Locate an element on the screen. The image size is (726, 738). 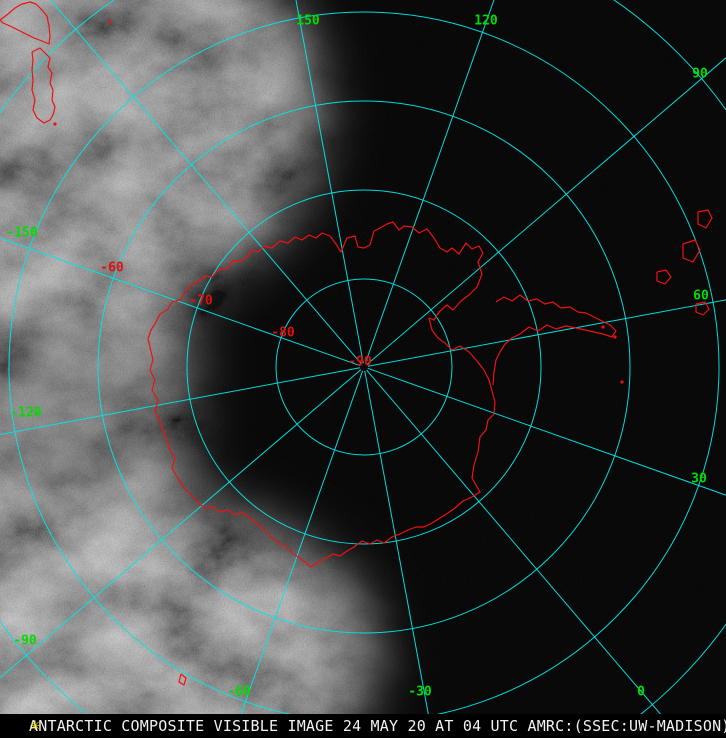
longitude-label: 90 is located at coordinates (700, 74).